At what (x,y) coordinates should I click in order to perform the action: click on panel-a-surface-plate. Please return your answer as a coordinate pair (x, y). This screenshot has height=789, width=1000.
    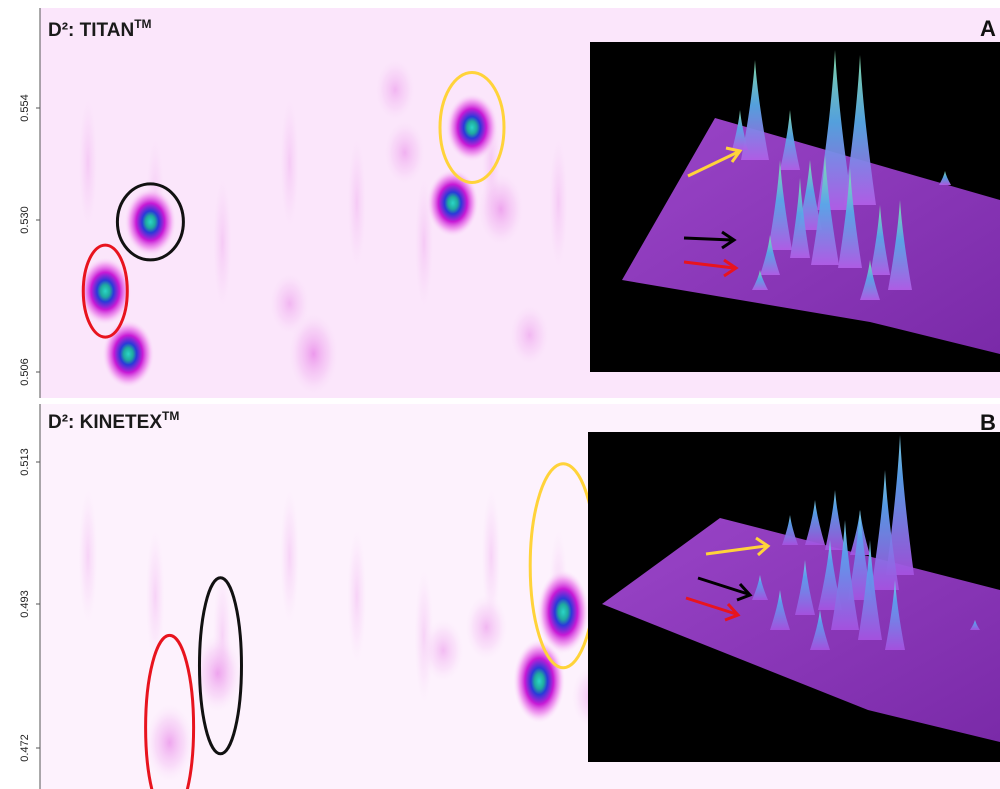
    Looking at the image, I should click on (811, 236).